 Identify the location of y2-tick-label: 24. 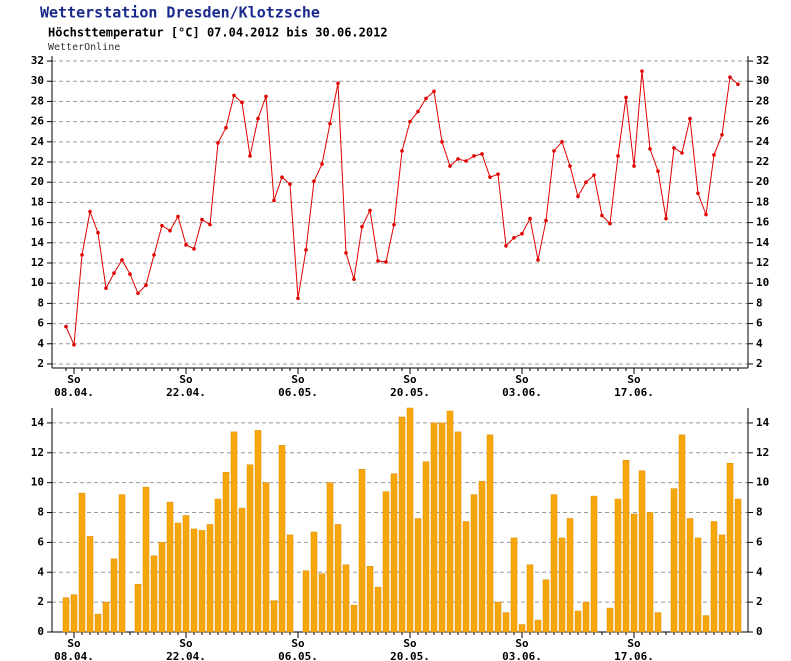
(763, 141).